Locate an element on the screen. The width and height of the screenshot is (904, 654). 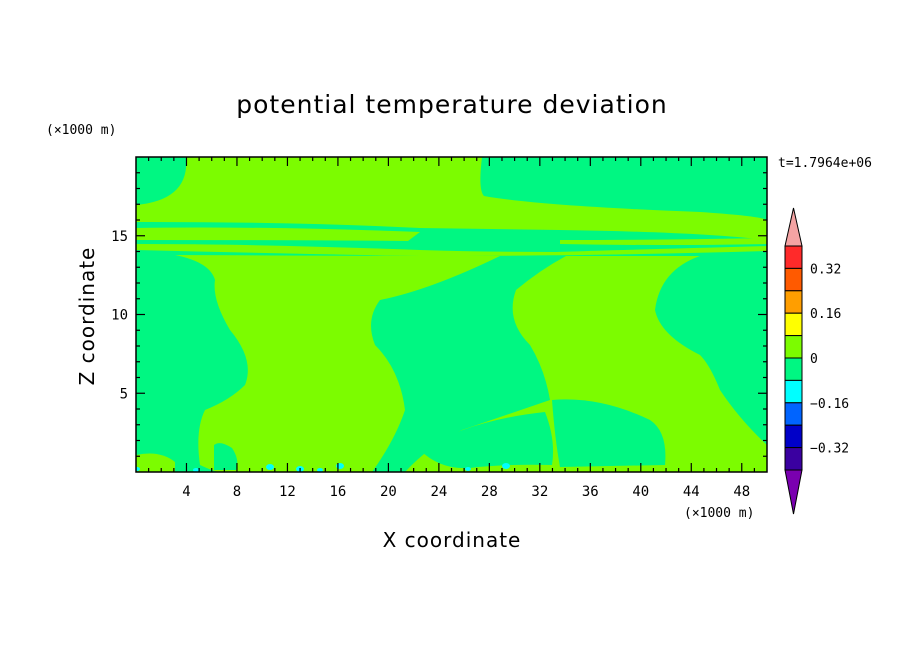
x-axis-label: X coordinate is located at coordinates (452, 540).